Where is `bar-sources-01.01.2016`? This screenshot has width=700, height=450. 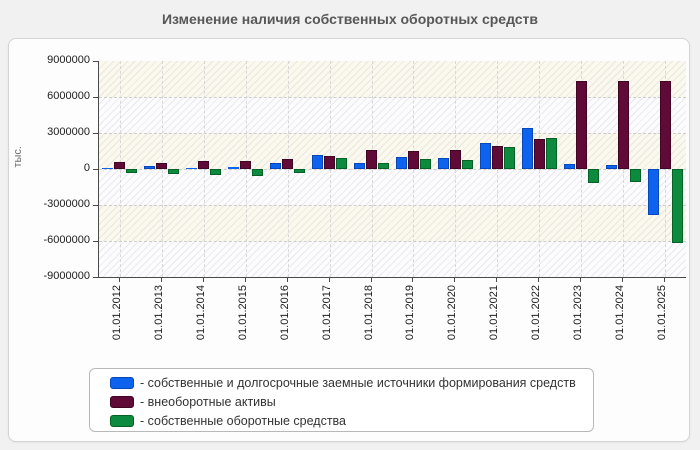 bar-sources-01.01.2016 is located at coordinates (276, 165).